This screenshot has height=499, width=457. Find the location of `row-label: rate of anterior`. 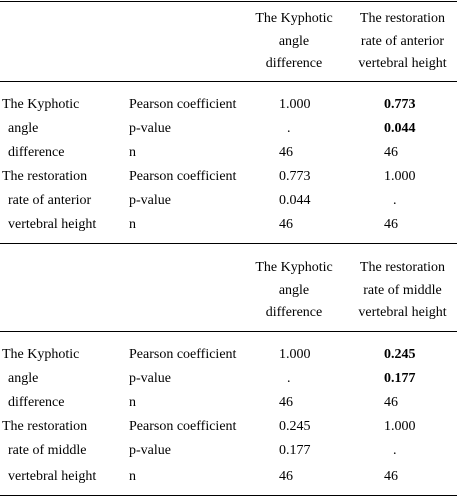

row-label: rate of anterior is located at coordinates (50, 200).